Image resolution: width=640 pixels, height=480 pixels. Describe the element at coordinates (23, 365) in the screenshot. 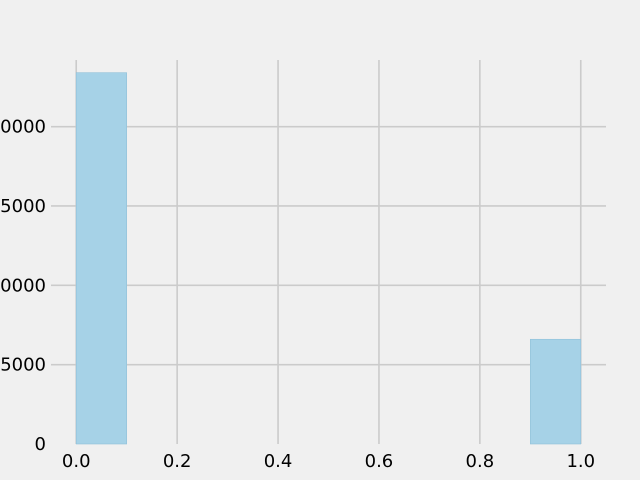

I see `y-tick-label: 5000` at that location.